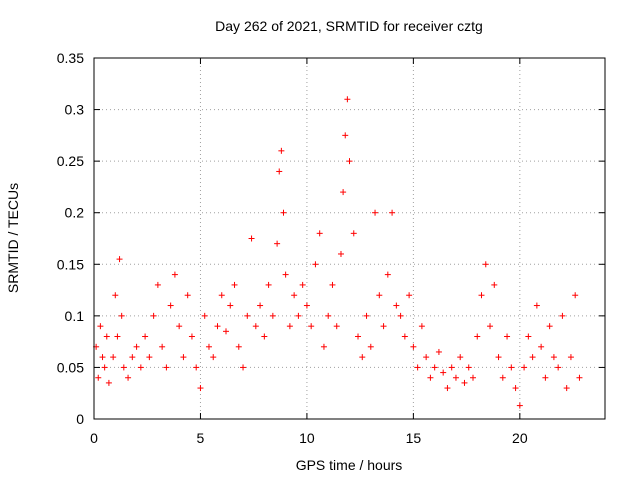 This screenshot has height=480, width=640. Describe the element at coordinates (80, 419) in the screenshot. I see `y-tick-label: 0` at that location.